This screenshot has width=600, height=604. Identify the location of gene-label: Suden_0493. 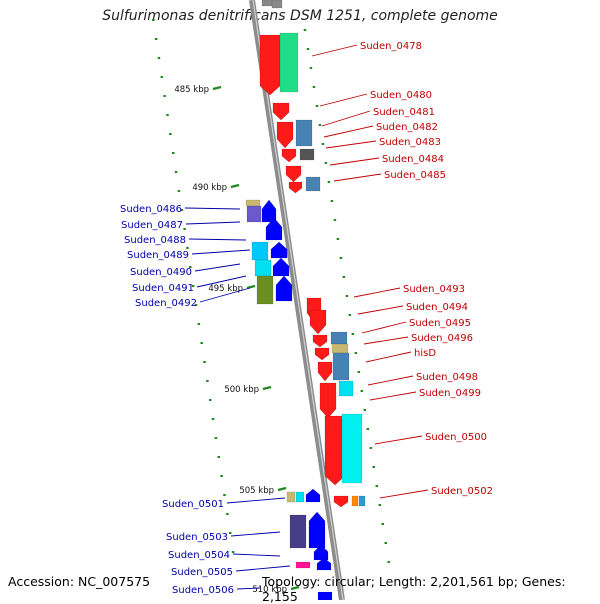
(434, 289).